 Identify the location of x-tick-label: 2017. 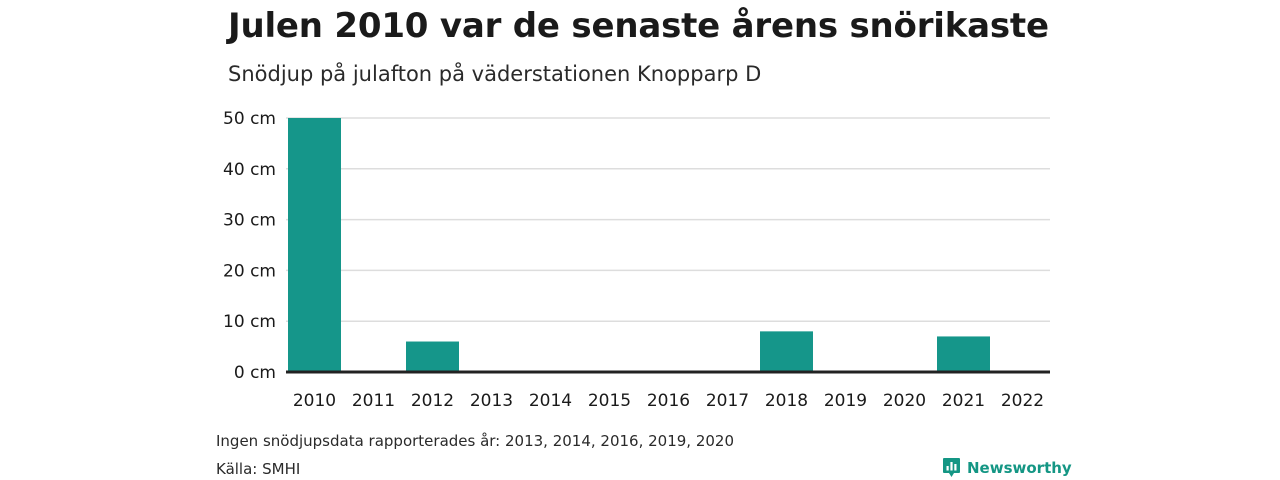
(727, 401).